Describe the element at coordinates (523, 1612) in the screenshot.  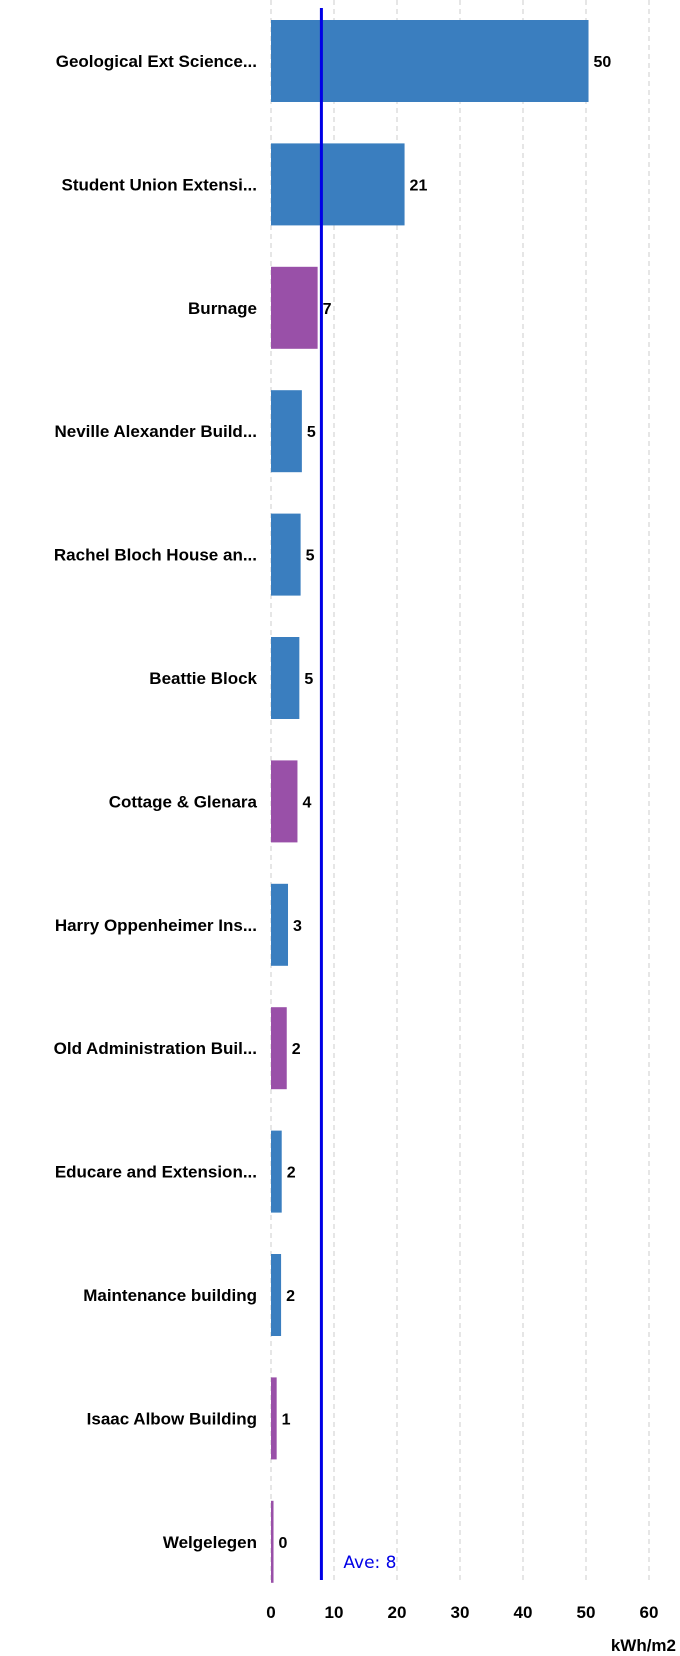
I see `x-tick-label: 40` at that location.